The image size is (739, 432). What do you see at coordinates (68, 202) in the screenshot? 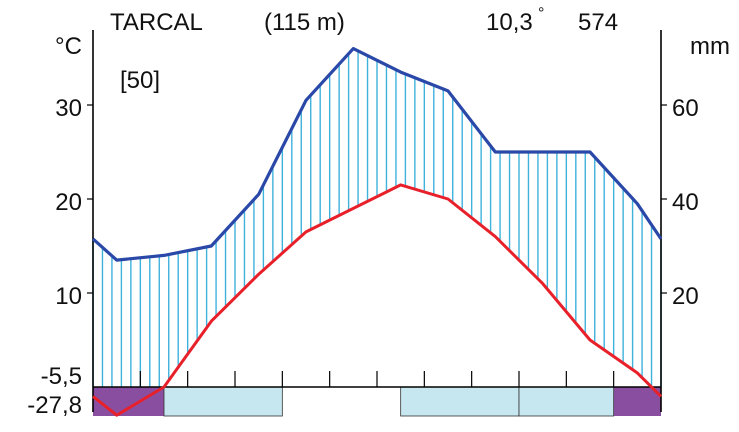
I see `left-tick-label-20: 20` at bounding box center [68, 202].